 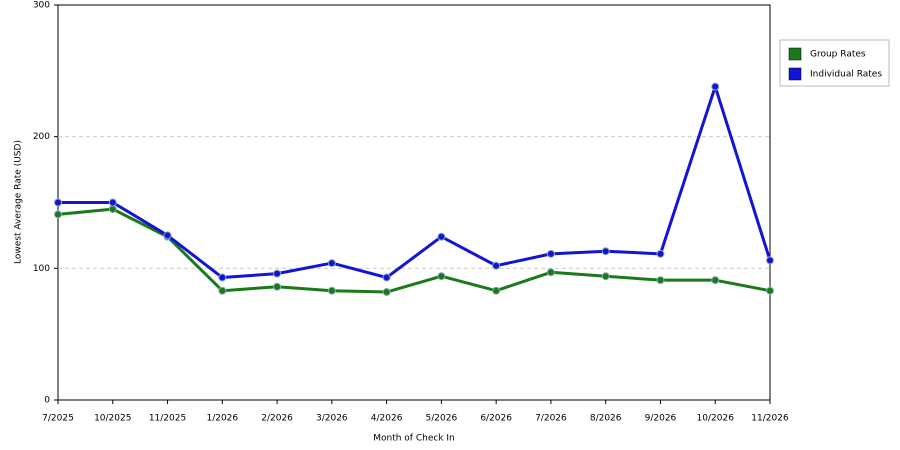 I want to click on y-tick-label: 100, so click(x=41, y=269).